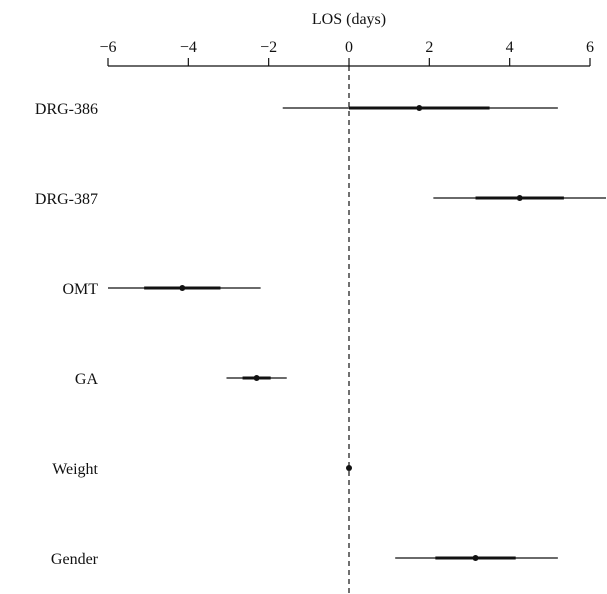 This screenshot has width=607, height=594. What do you see at coordinates (349, 19) in the screenshot?
I see `x-axis-title: LOS (days)` at bounding box center [349, 19].